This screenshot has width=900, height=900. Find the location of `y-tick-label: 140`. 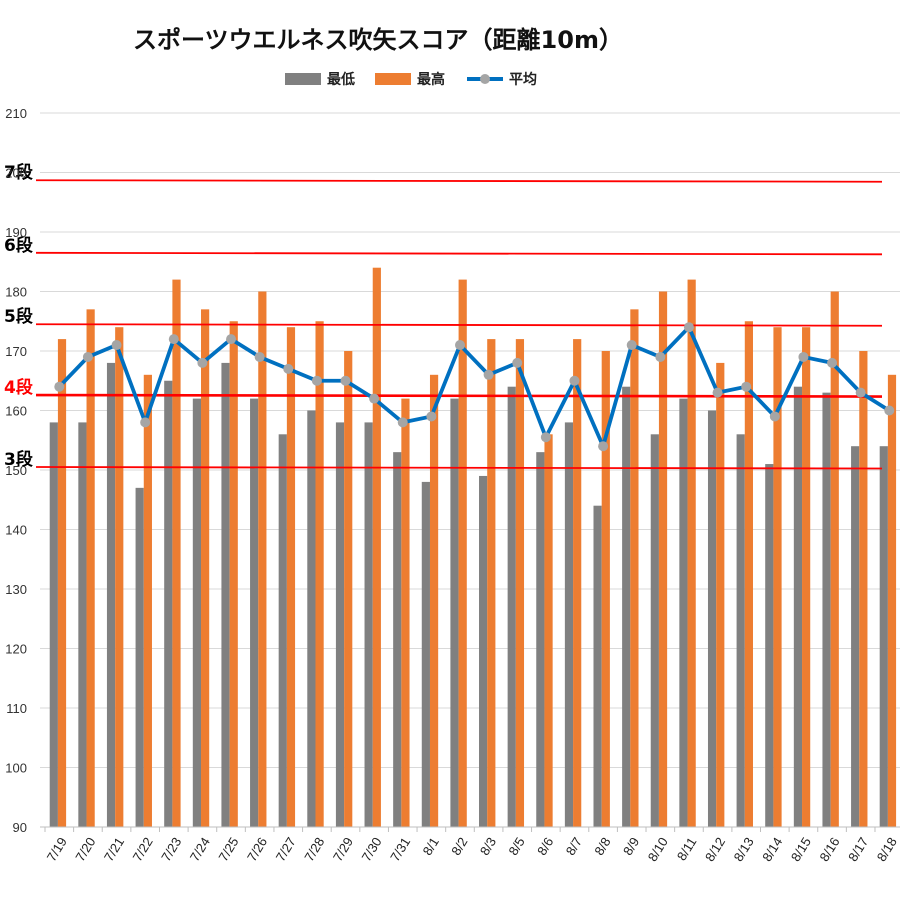

y-tick-label: 140 is located at coordinates (16, 530).